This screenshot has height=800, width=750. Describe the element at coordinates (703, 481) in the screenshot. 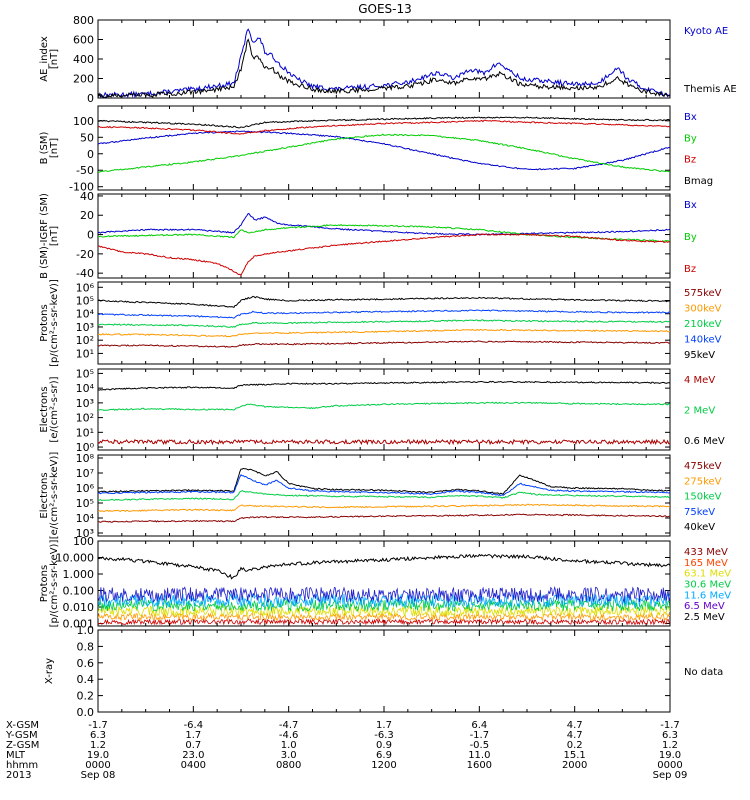

I see `legend-entry: 275keV` at that location.